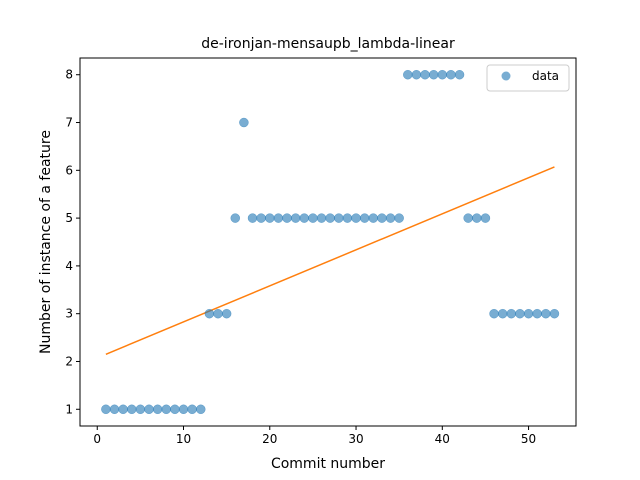 The height and width of the screenshot is (480, 640). What do you see at coordinates (69, 361) in the screenshot?
I see `y-tick-label: 2` at bounding box center [69, 361].